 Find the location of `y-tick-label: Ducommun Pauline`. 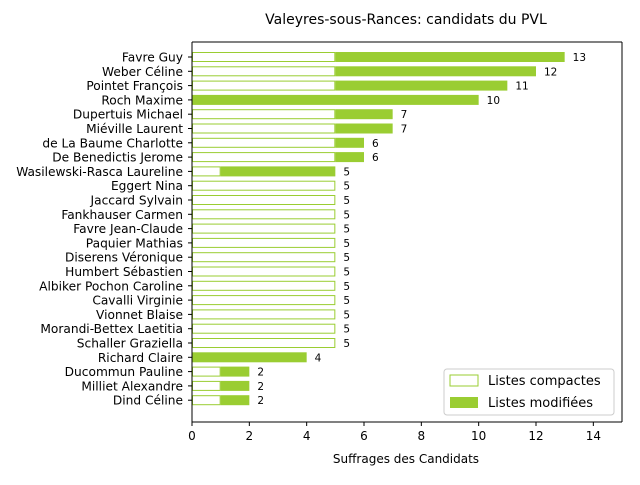

y-tick-label: Ducommun Pauline is located at coordinates (124, 372).